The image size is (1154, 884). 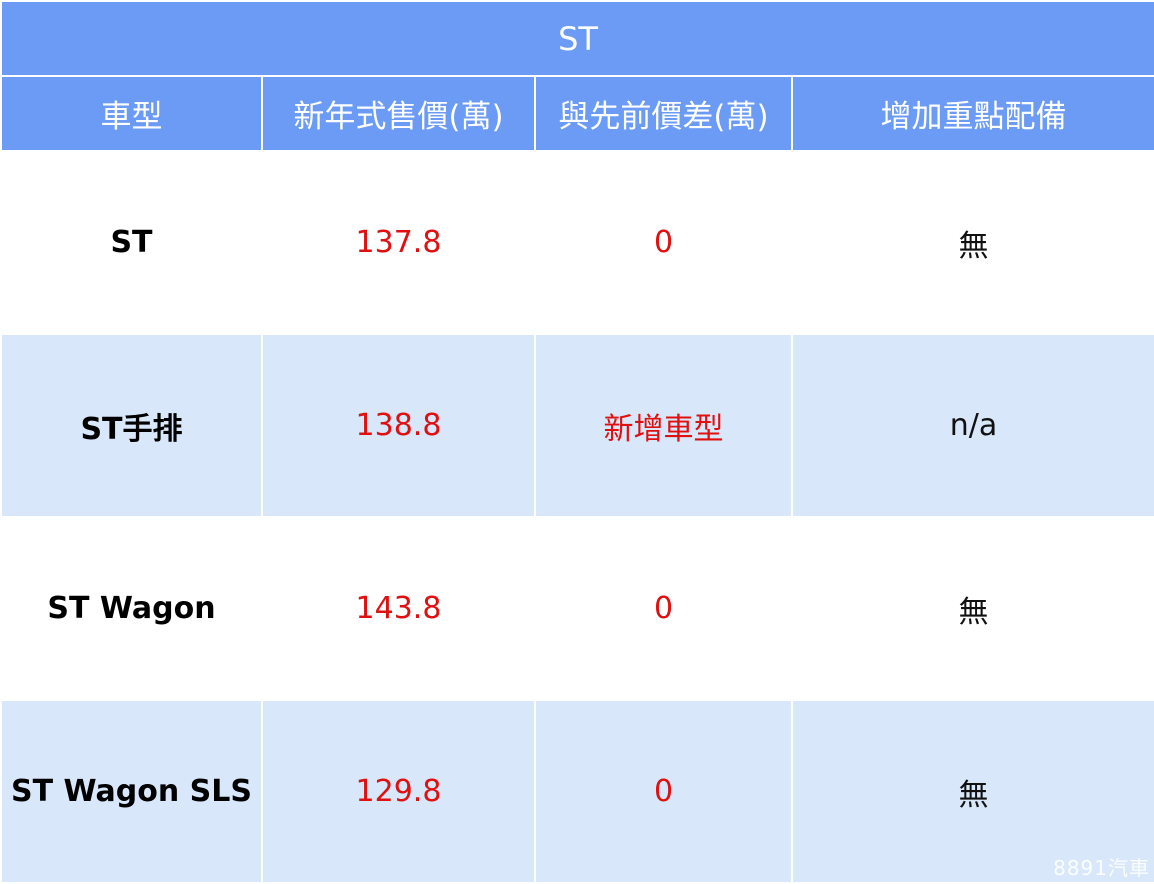 What do you see at coordinates (131, 113) in the screenshot?
I see `header-model: 車型` at bounding box center [131, 113].